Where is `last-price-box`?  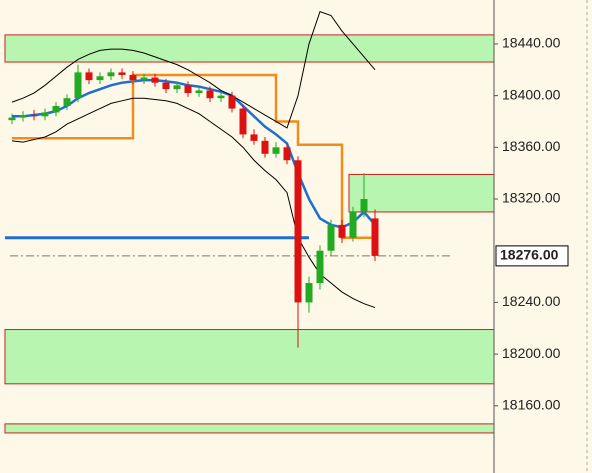 last-price-box is located at coordinates (532, 256).